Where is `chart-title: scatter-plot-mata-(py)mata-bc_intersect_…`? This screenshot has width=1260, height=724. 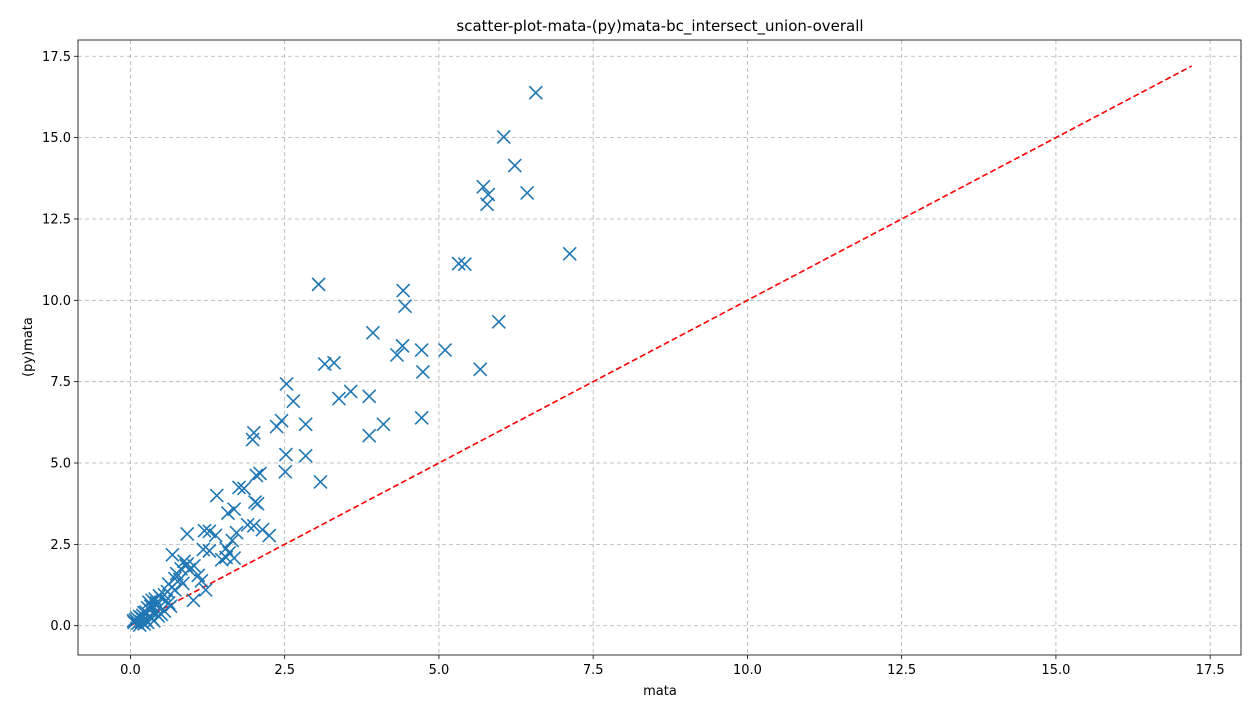 chart-title: scatter-plot-mata-(py)mata-bc_intersect_… is located at coordinates (659, 26).